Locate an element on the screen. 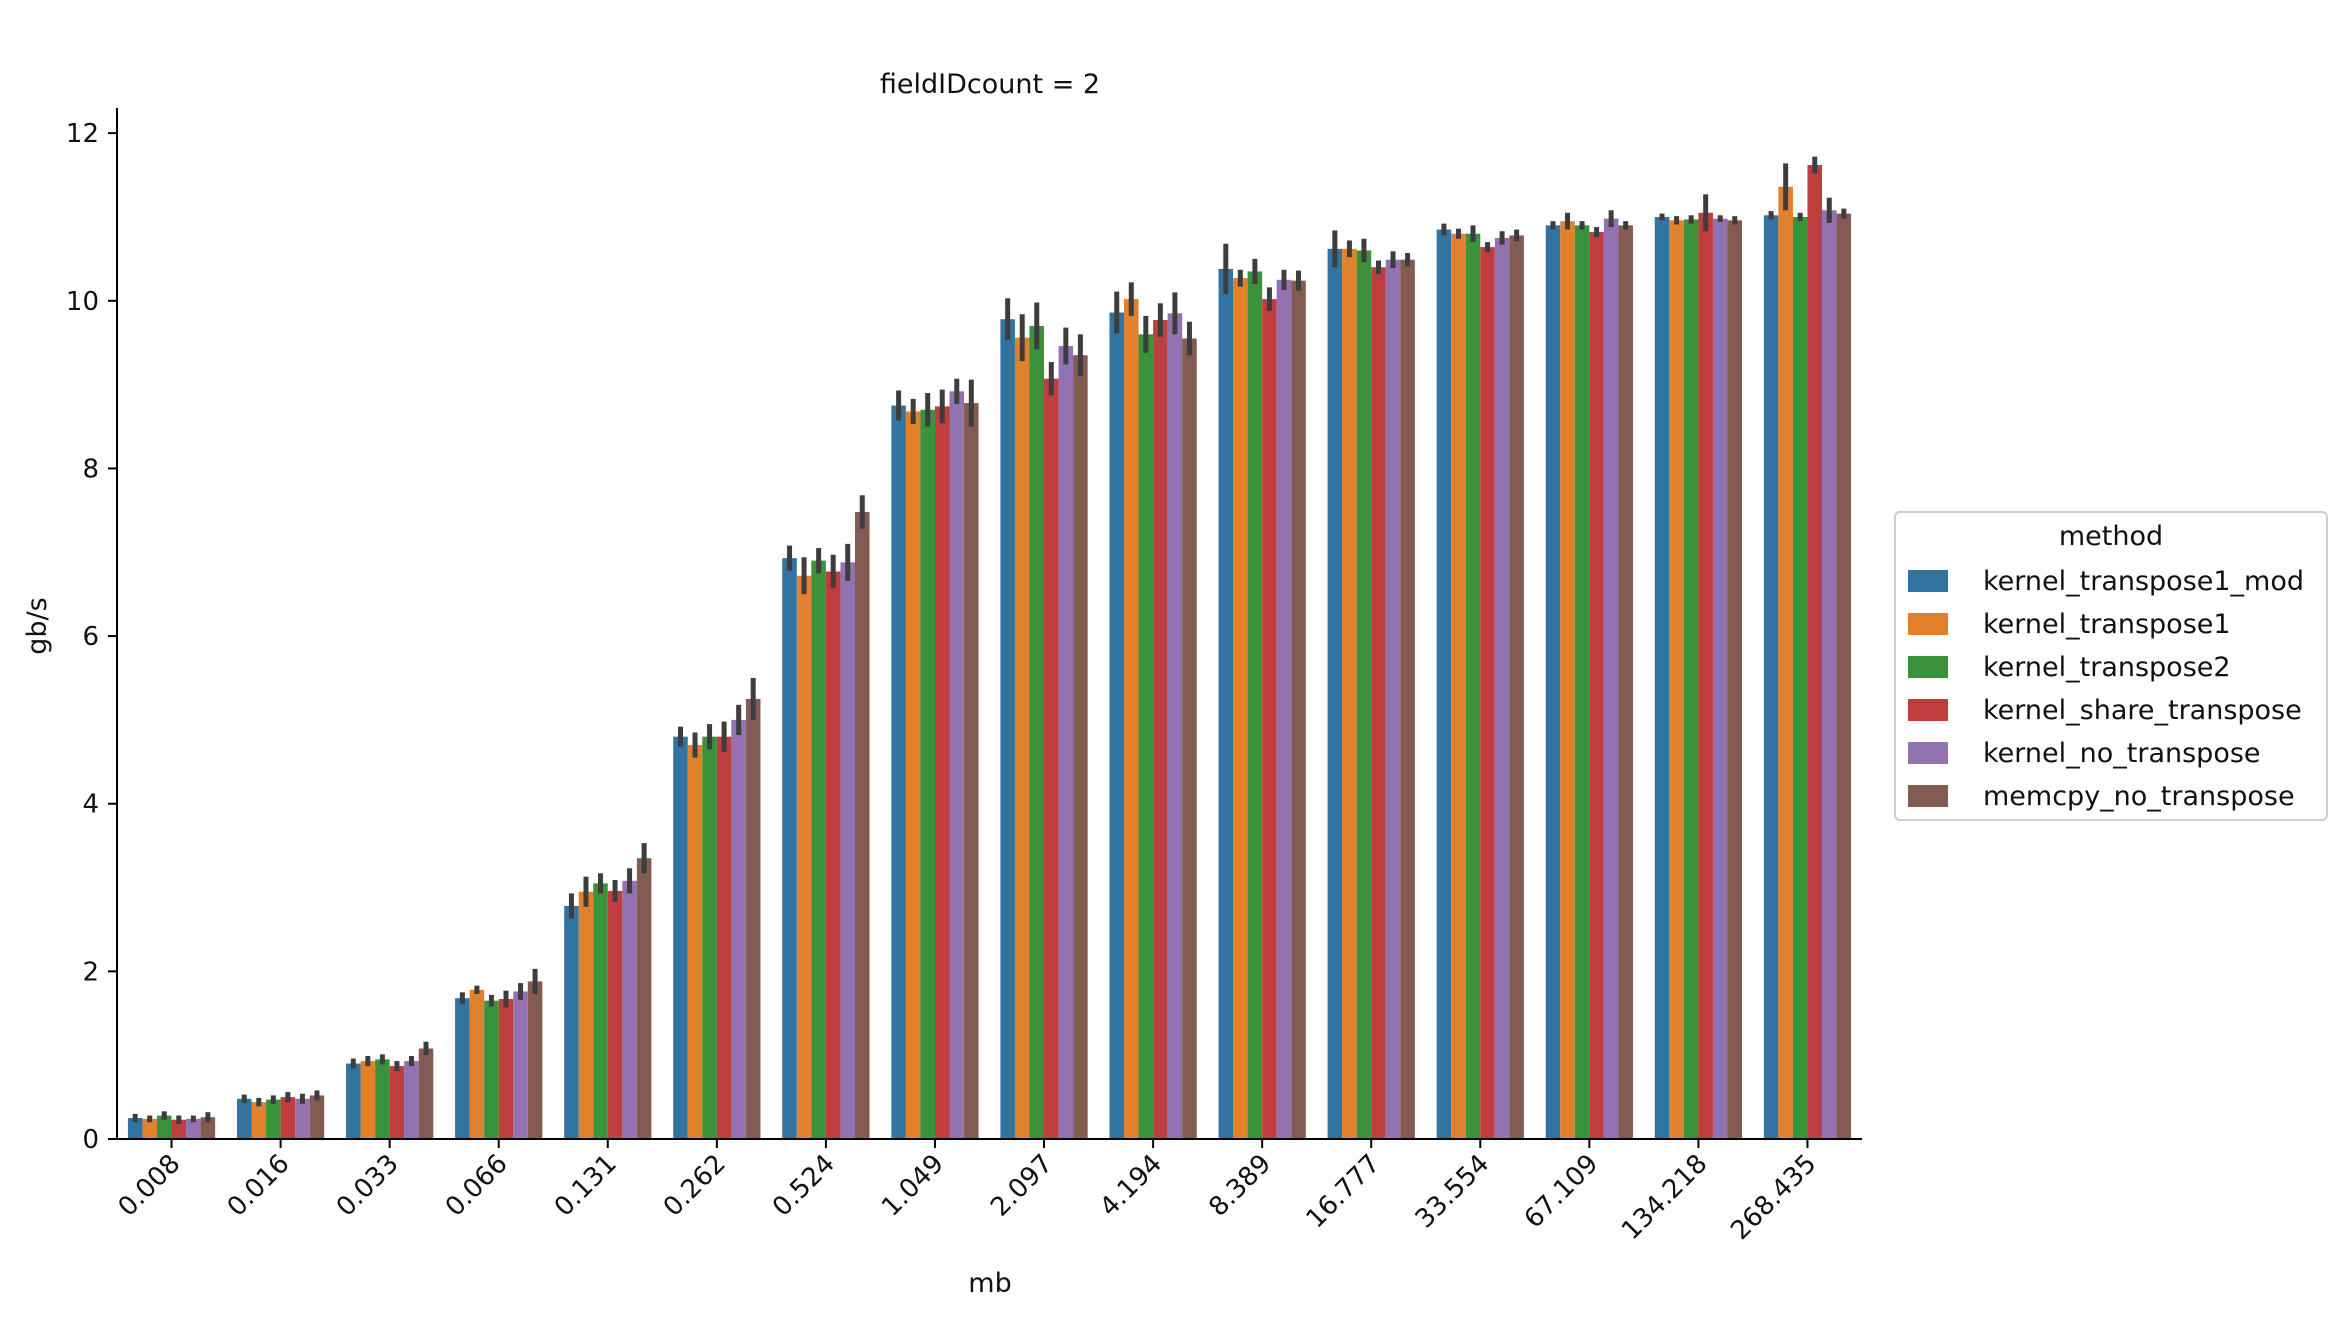 Image resolution: width=2338 pixels, height=1336 pixels. bar-memcpy_no_transpose-268.435 is located at coordinates (1844, 676).